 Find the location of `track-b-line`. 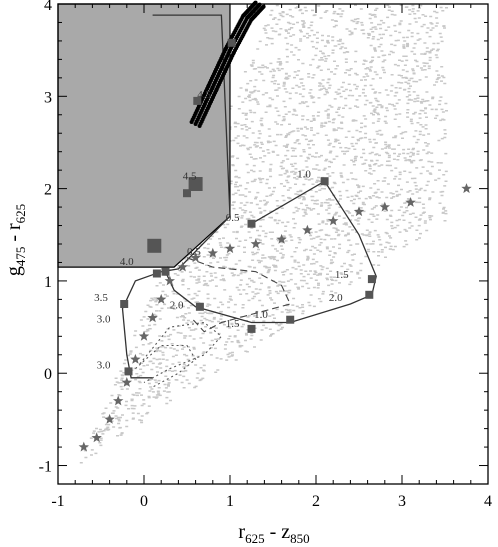

track-b-line is located at coordinates (176, 196).